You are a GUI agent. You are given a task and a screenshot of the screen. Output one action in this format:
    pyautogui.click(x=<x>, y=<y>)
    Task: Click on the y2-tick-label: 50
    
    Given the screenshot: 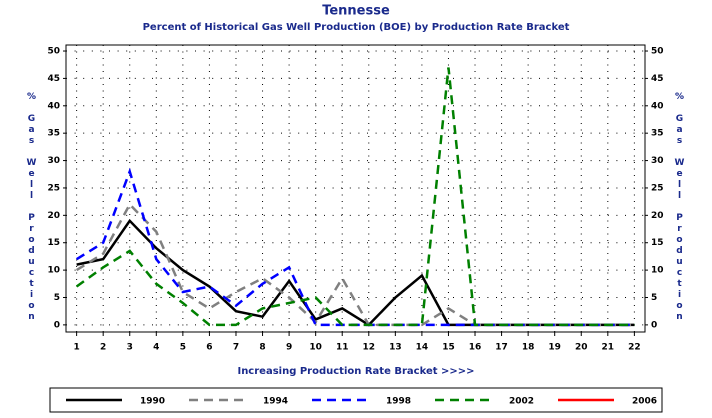 What is the action you would take?
    pyautogui.click(x=657, y=52)
    